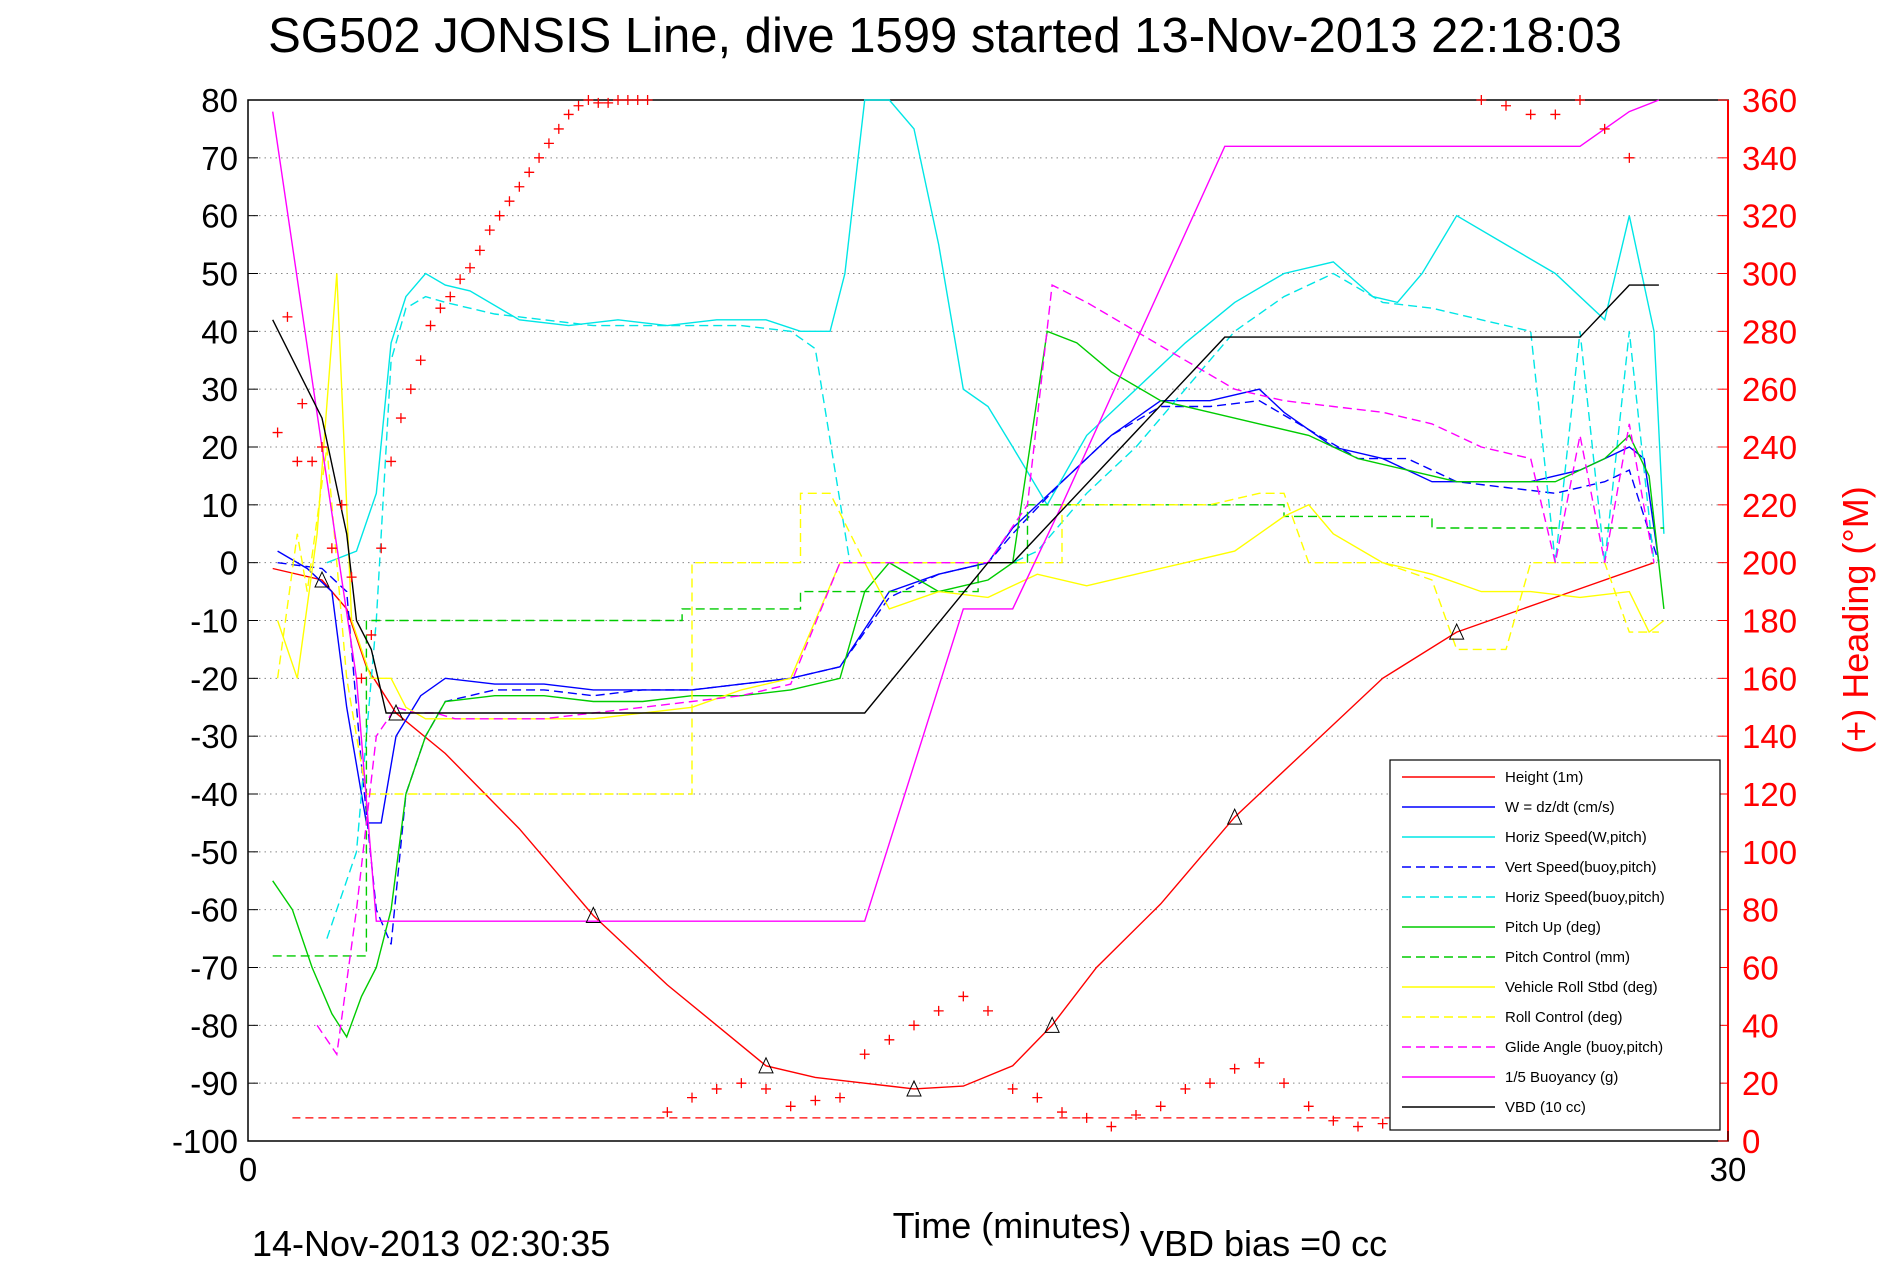 The height and width of the screenshot is (1262, 1891). What do you see at coordinates (1544, 777) in the screenshot?
I see `legend-label: Height (1m)` at bounding box center [1544, 777].